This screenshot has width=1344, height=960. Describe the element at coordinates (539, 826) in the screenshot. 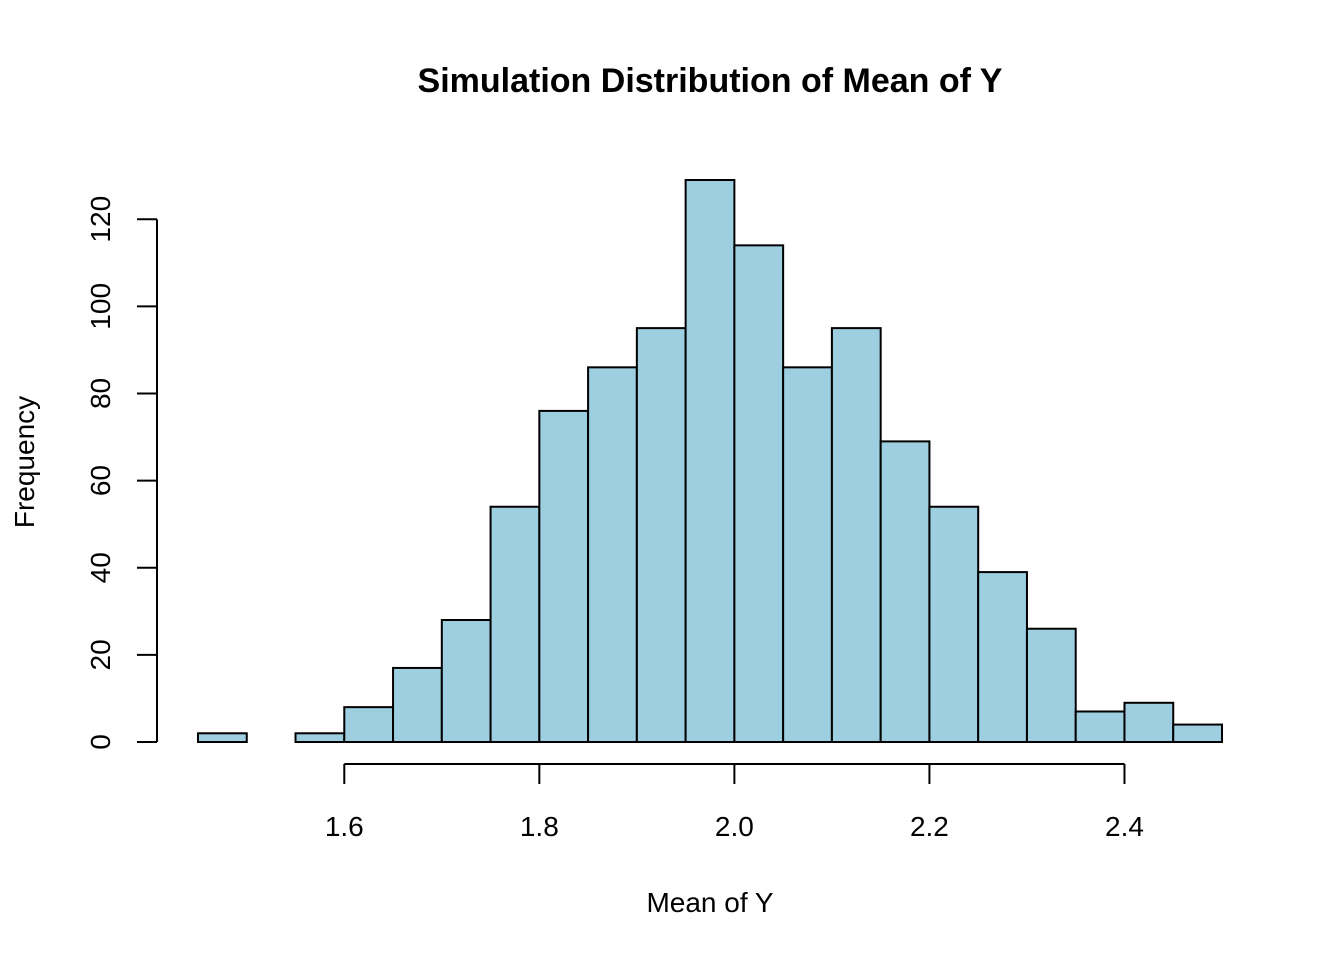

I see `x-tick-label: 1.8` at that location.